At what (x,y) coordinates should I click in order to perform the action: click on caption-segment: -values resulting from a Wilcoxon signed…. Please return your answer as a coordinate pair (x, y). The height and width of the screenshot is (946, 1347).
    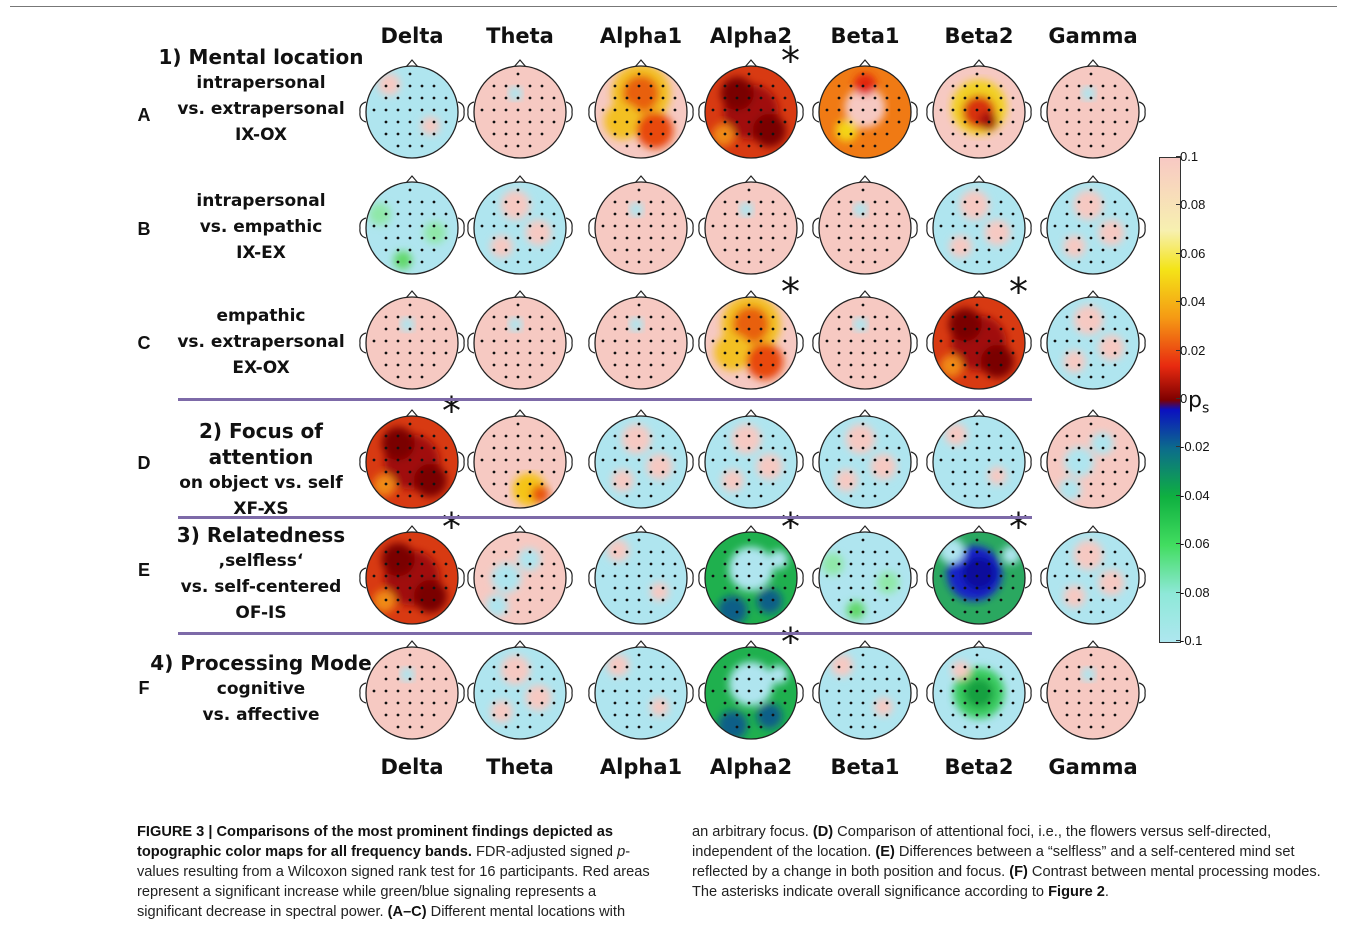
    Looking at the image, I should click on (393, 882).